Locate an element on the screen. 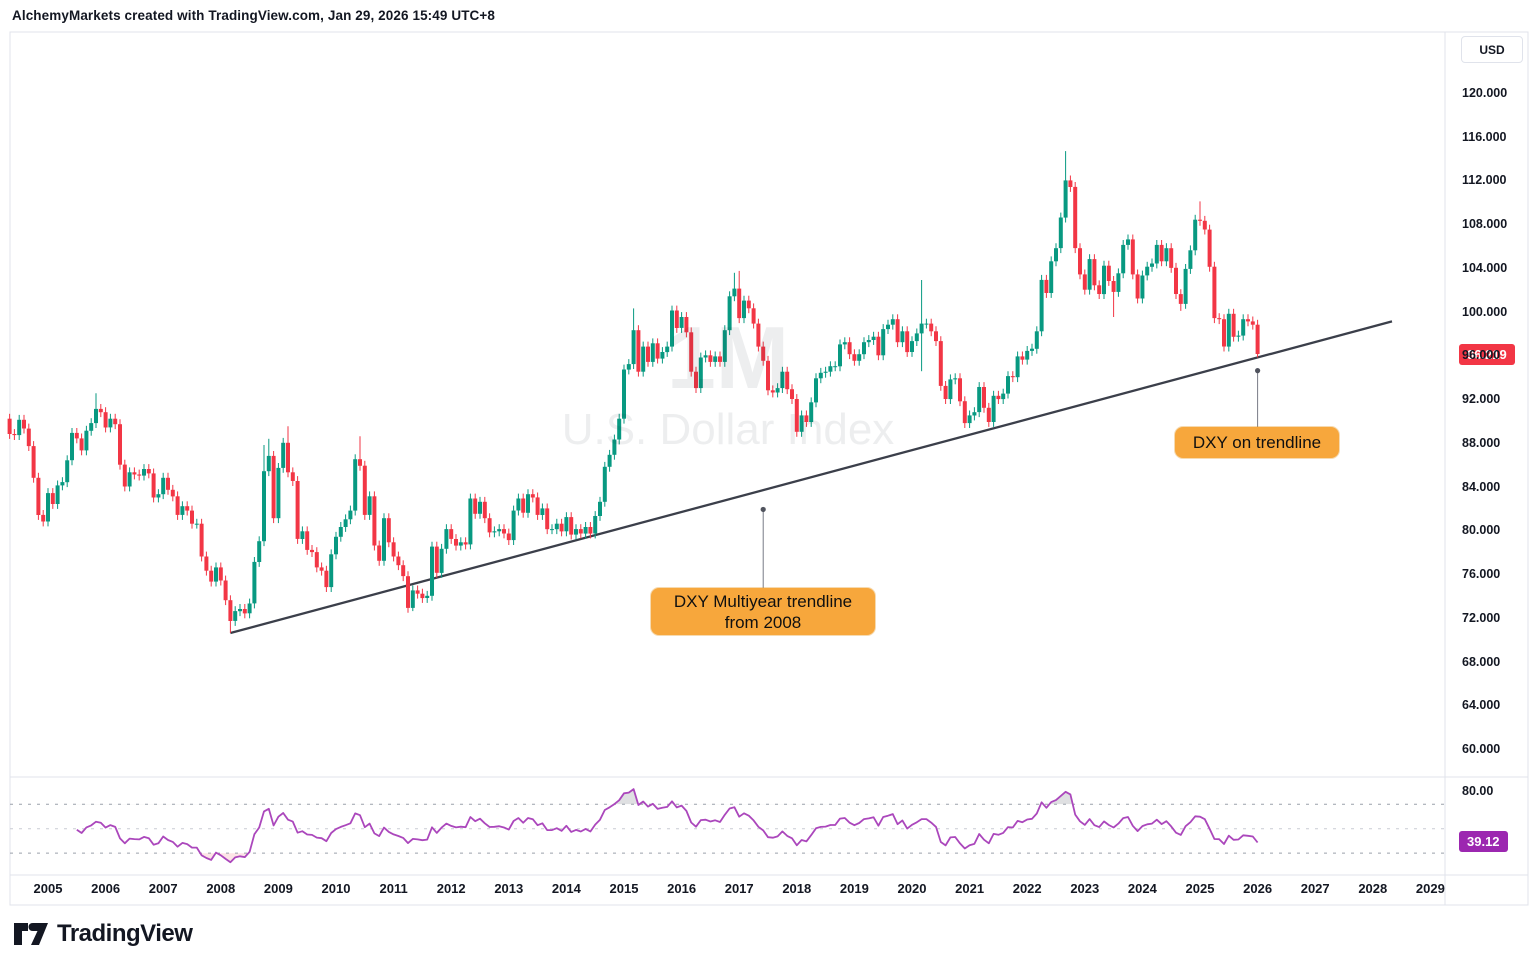  year-label: 2016 is located at coordinates (682, 888).